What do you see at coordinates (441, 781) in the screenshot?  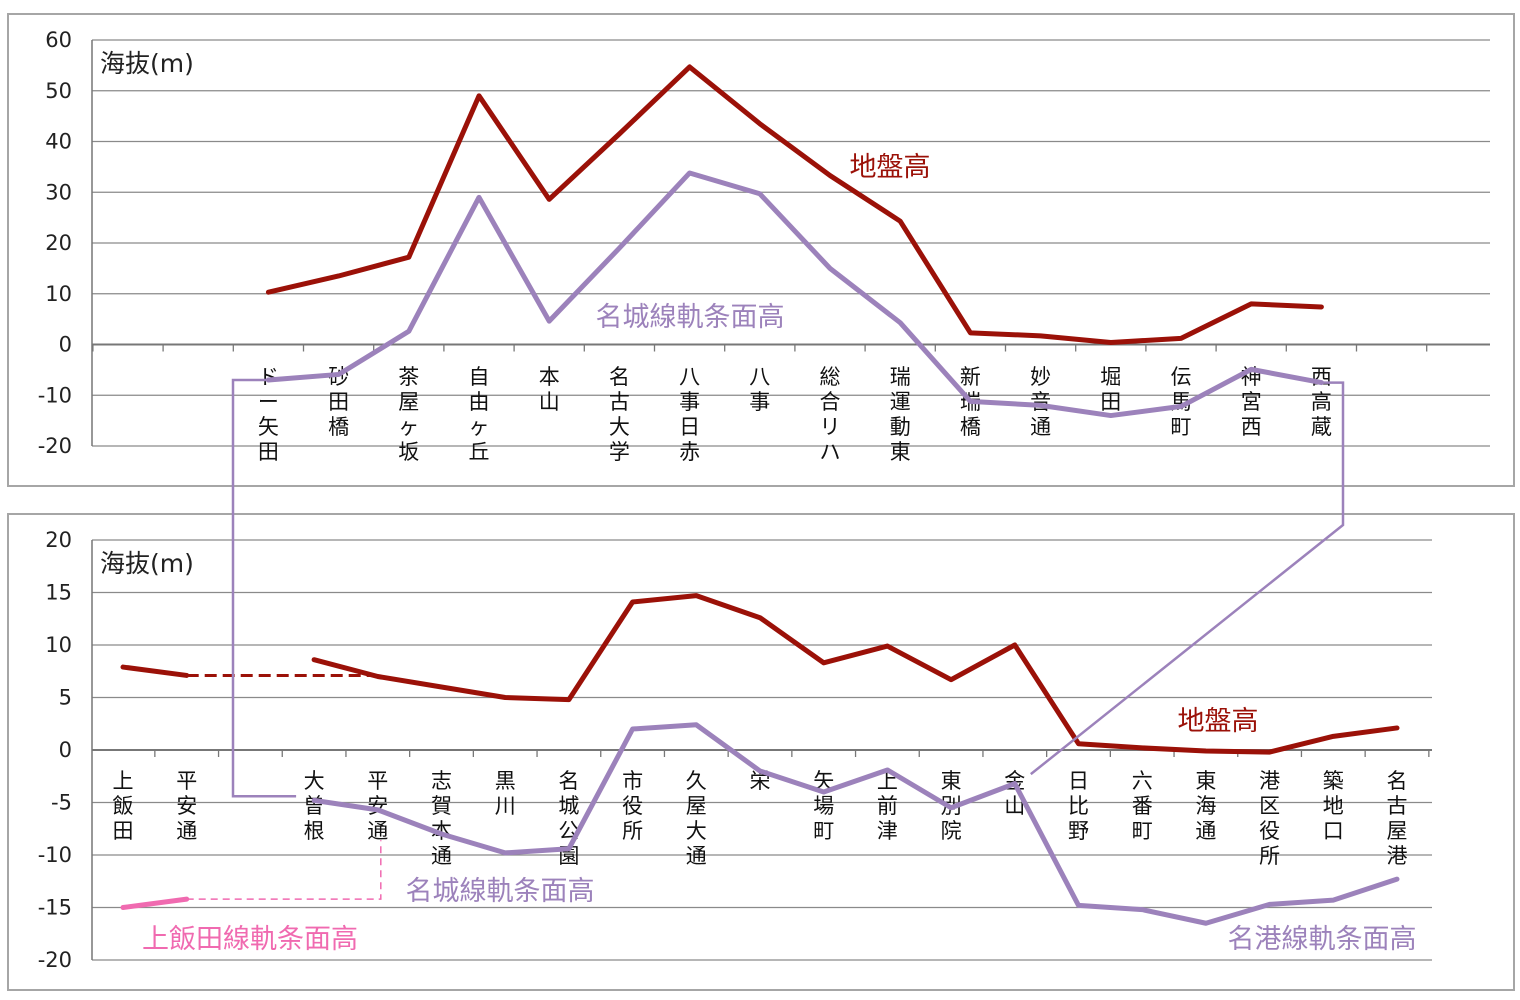 I see `station-label-char: 志` at bounding box center [441, 781].